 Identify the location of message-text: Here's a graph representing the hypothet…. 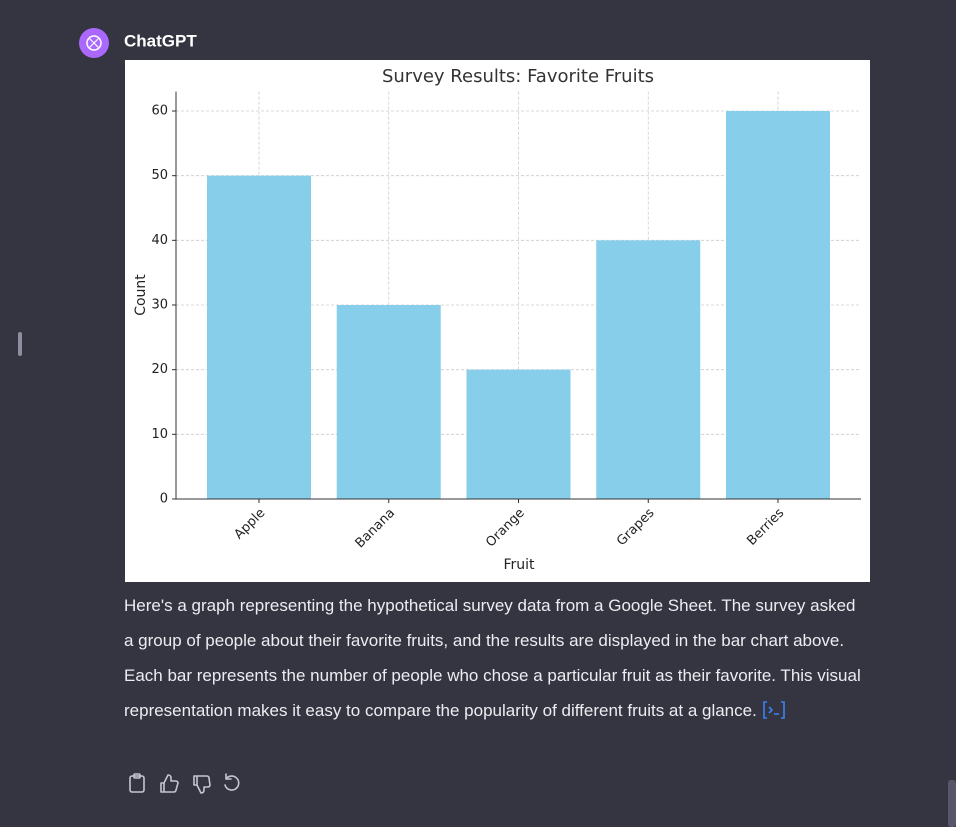
(496, 658).